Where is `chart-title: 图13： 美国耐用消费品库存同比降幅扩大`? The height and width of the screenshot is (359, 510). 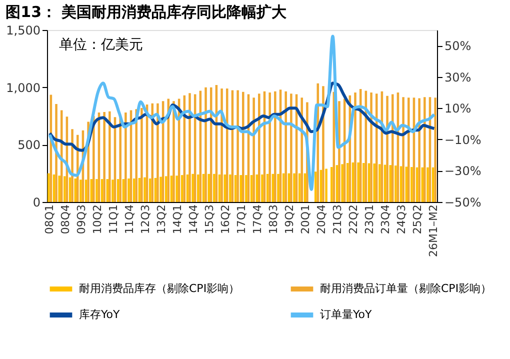
chart-title: 图13： 美国耐用消费品库存同比降幅扩大 is located at coordinates (147, 12).